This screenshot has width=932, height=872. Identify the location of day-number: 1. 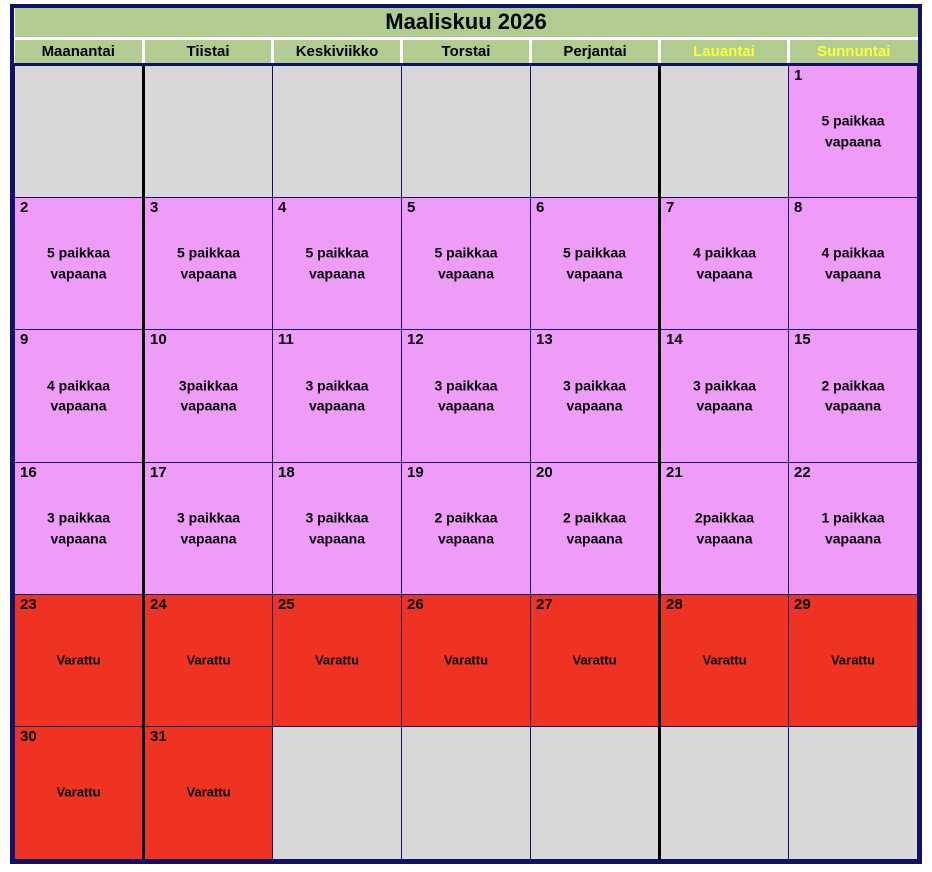
(798, 76).